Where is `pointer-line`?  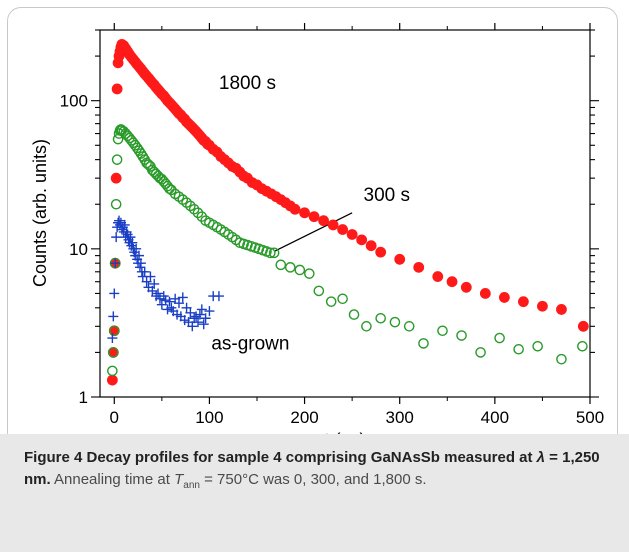 pointer-line is located at coordinates (313, 232).